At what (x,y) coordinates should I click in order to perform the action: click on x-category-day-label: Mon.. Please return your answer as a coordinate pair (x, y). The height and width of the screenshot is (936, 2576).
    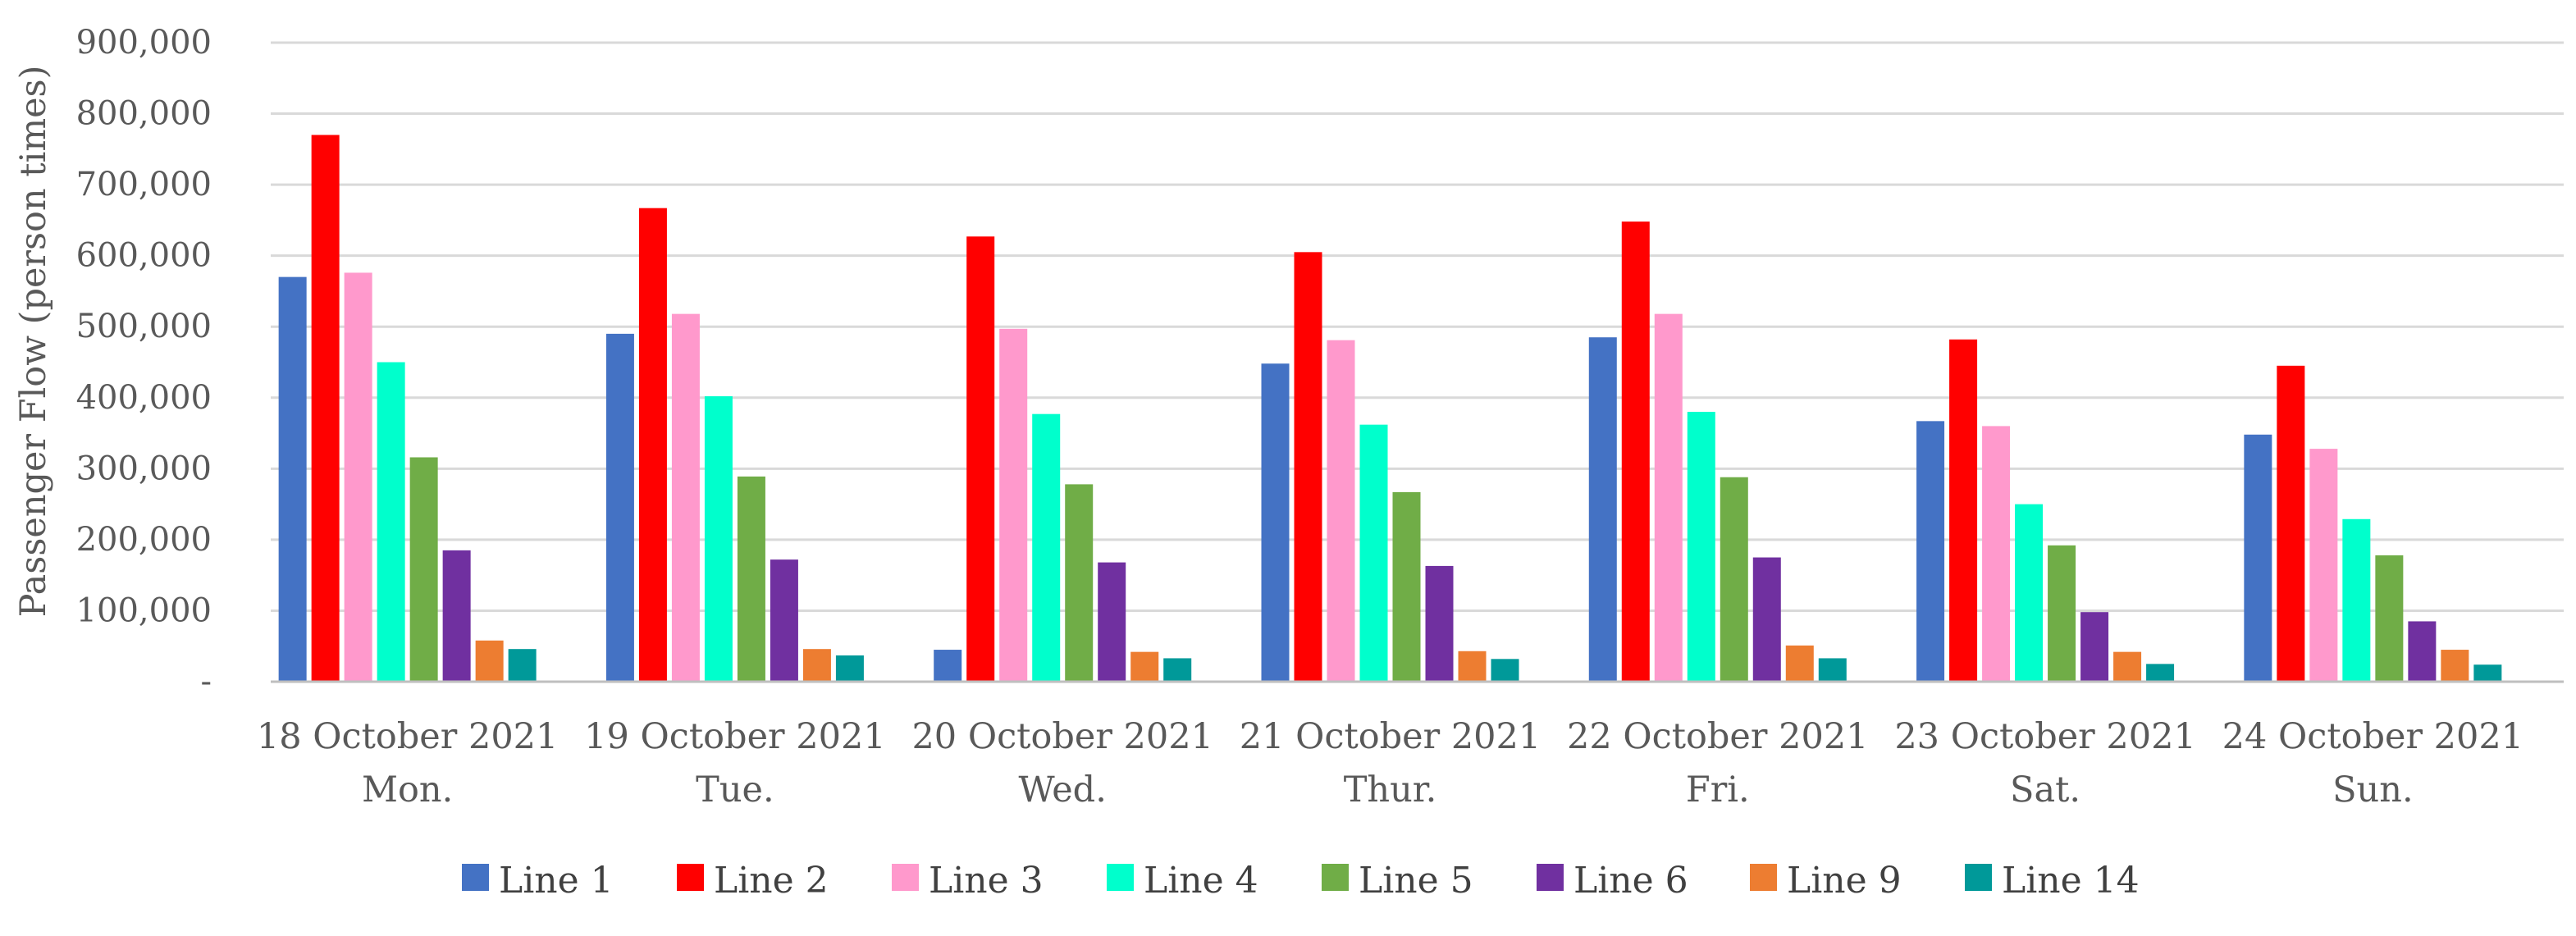
    Looking at the image, I should click on (407, 790).